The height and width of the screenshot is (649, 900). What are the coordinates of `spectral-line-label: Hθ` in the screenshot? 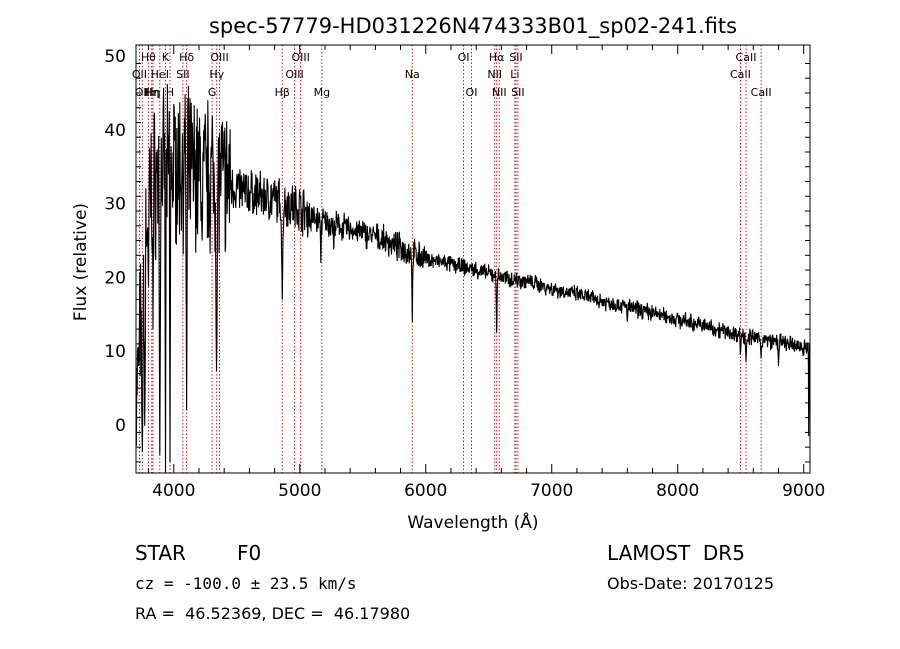 It's located at (148, 57).